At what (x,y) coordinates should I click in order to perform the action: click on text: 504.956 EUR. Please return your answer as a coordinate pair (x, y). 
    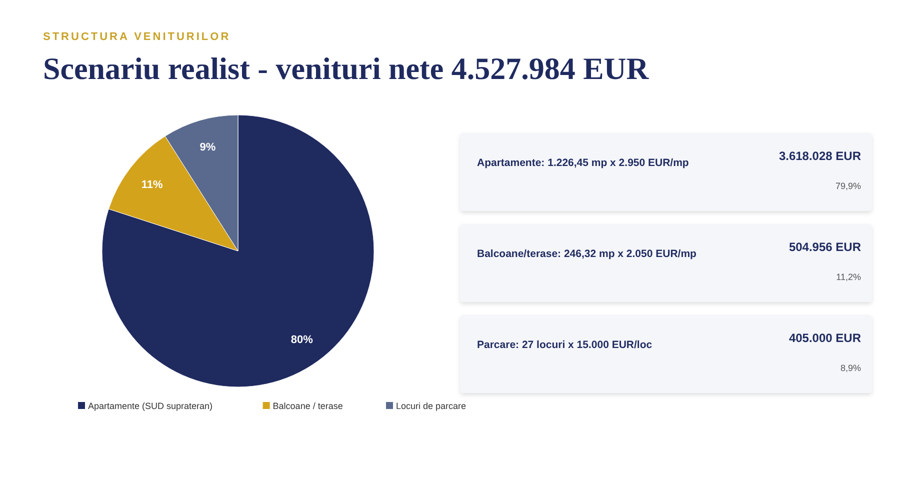
    Looking at the image, I should click on (825, 247).